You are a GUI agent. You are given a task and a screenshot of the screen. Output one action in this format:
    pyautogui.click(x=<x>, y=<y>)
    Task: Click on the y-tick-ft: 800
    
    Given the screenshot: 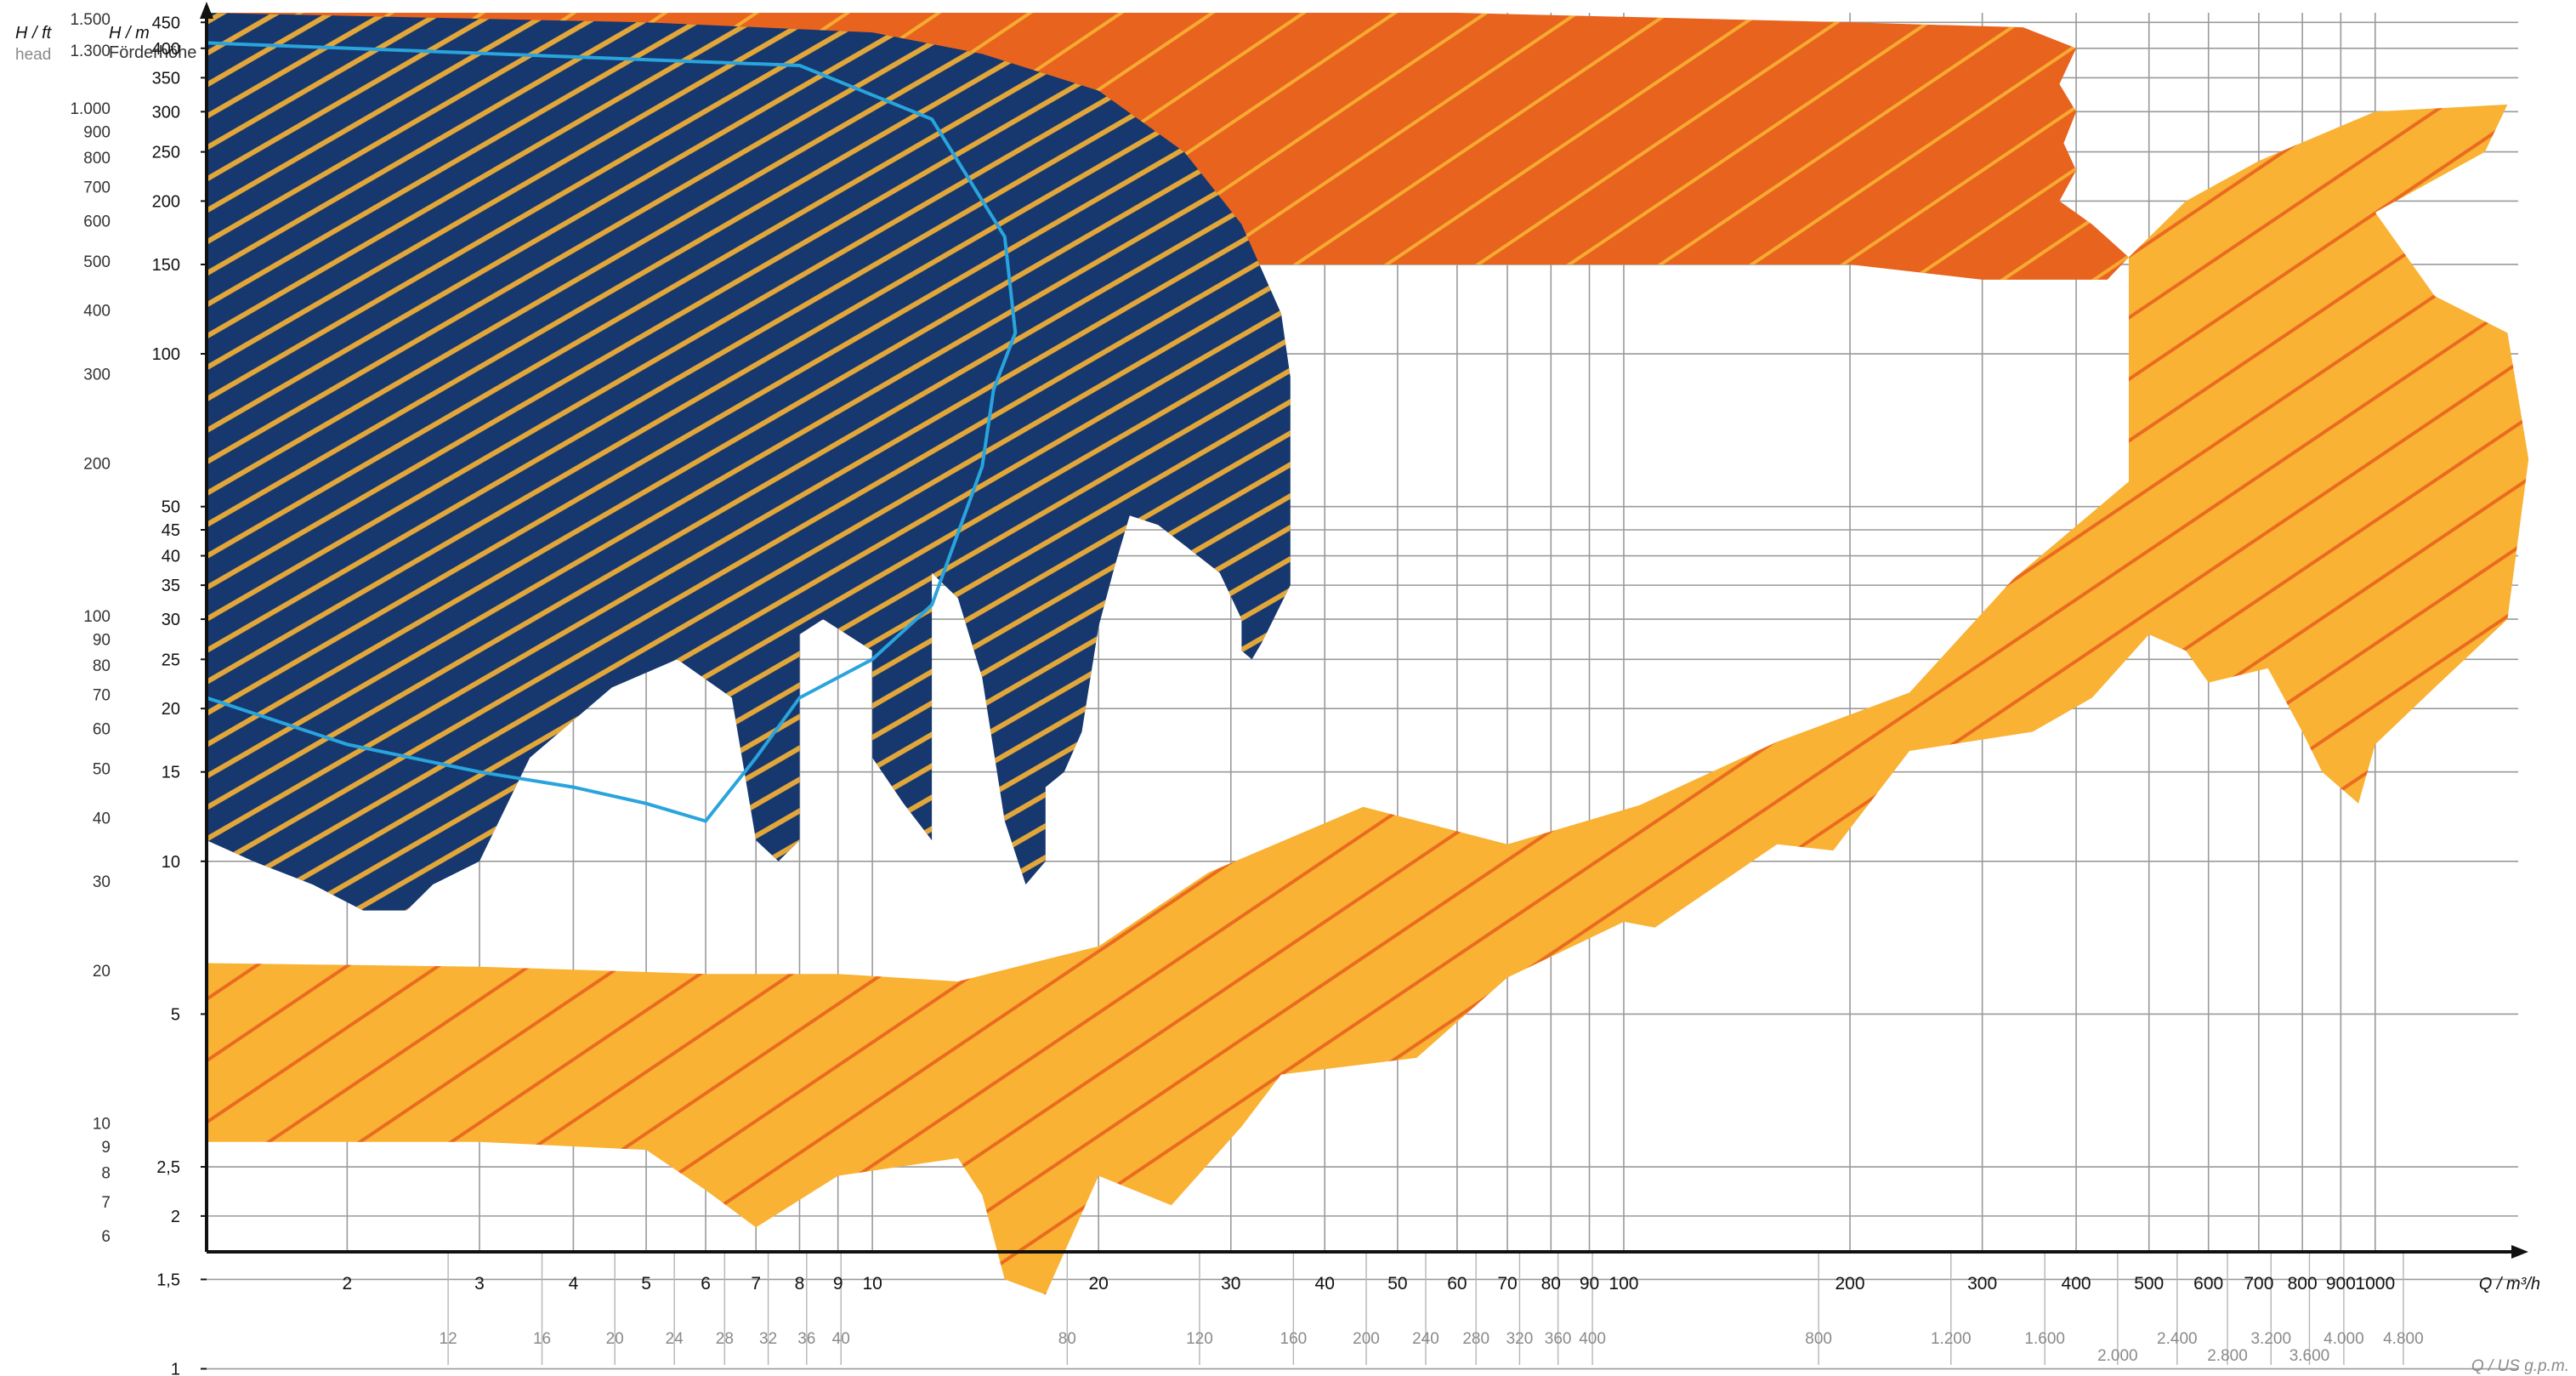 What is the action you would take?
    pyautogui.click(x=97, y=159)
    